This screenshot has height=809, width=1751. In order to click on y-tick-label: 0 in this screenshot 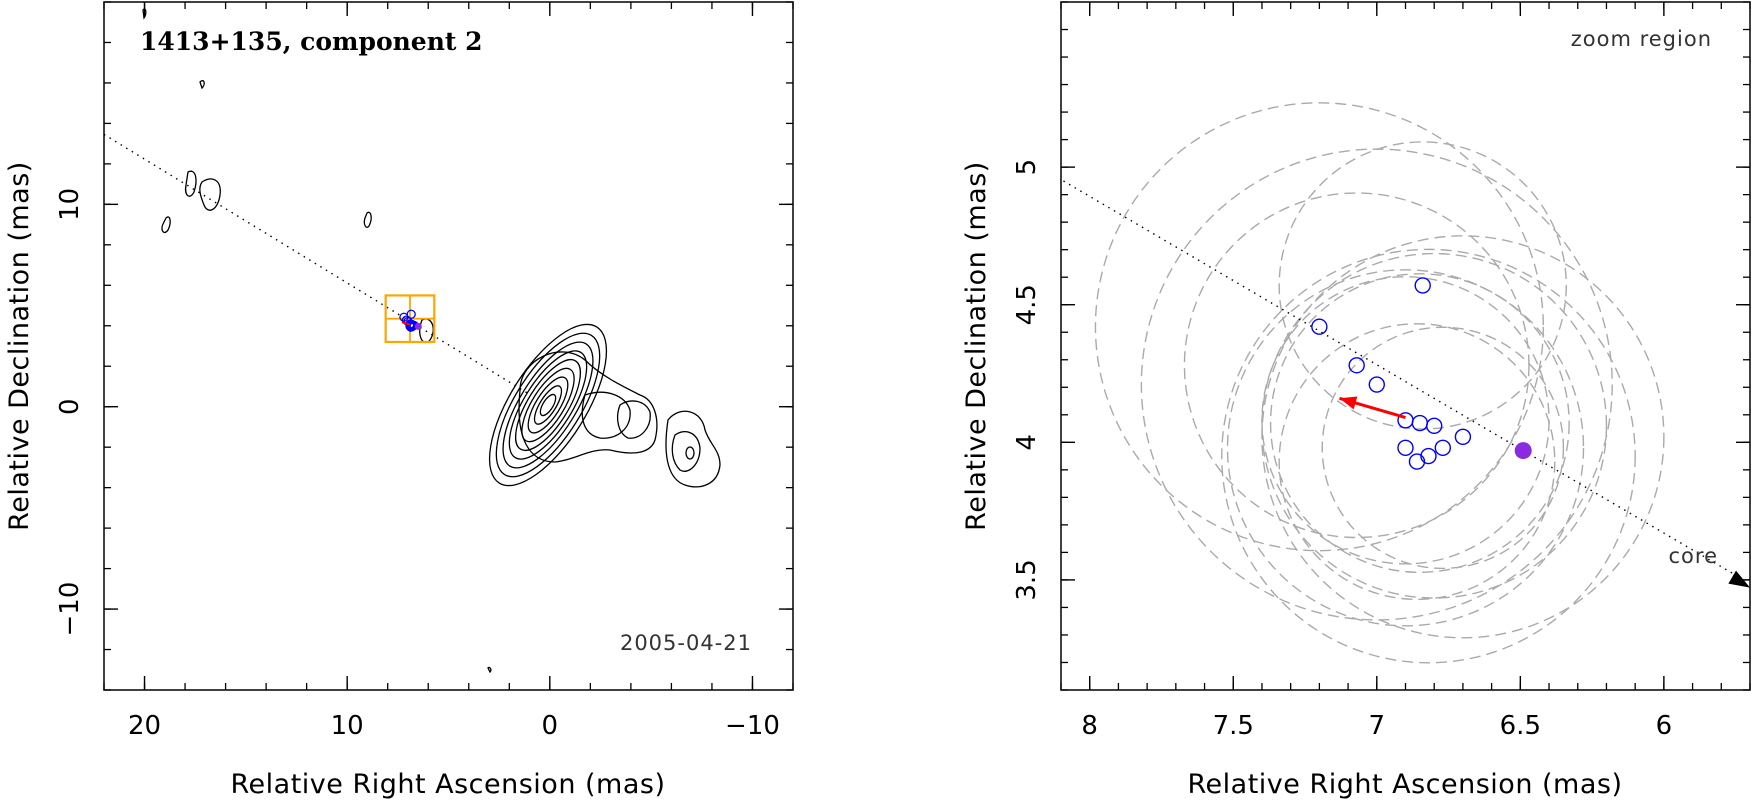, I will do `click(70, 406)`.